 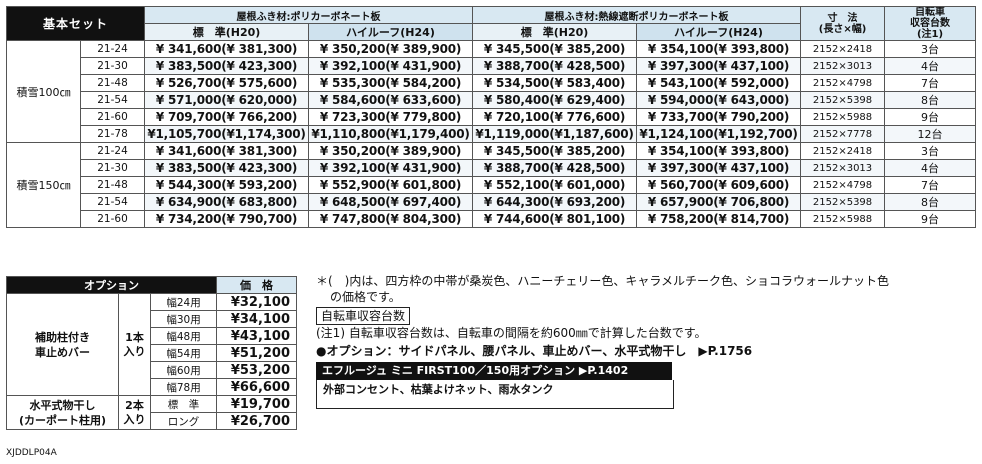 I want to click on price-highroof-cell: ¥ 552,900(¥ 601,800), so click(x=391, y=185).